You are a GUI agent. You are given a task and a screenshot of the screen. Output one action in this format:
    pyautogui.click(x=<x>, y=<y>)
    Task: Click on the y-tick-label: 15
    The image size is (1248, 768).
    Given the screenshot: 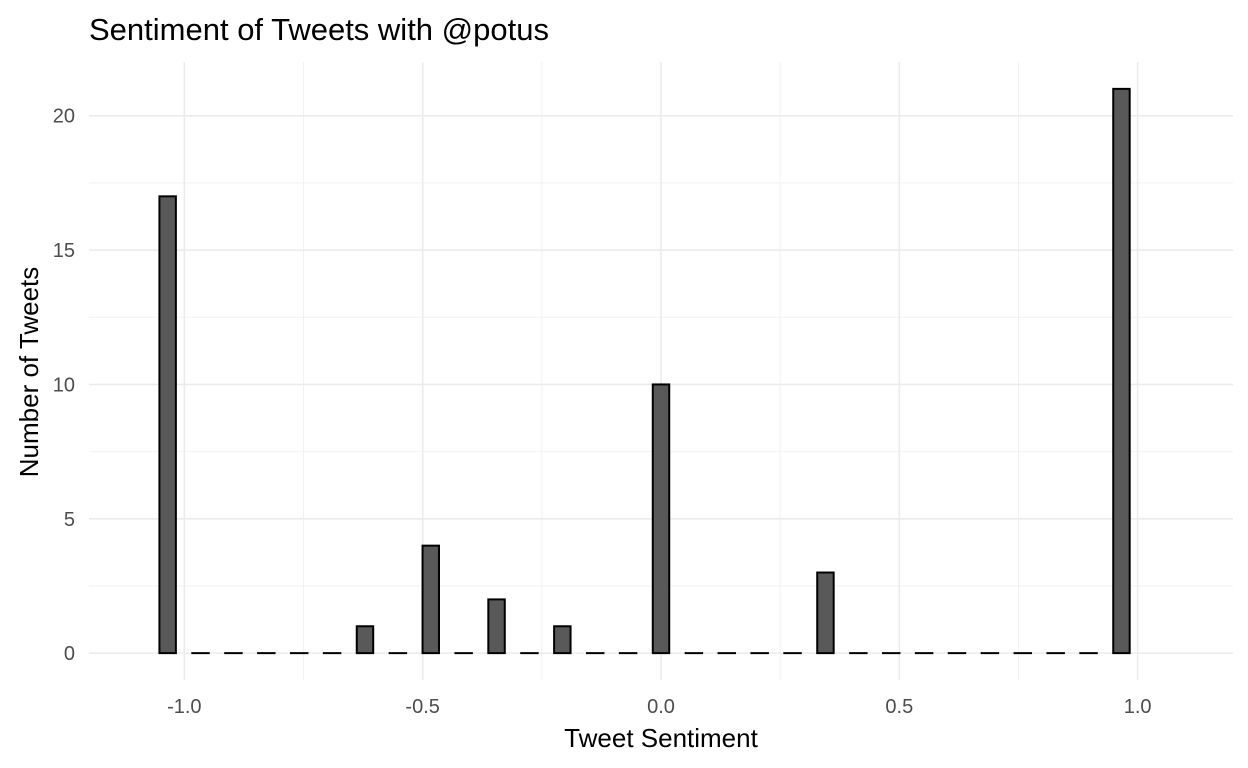 What is the action you would take?
    pyautogui.click(x=64, y=251)
    